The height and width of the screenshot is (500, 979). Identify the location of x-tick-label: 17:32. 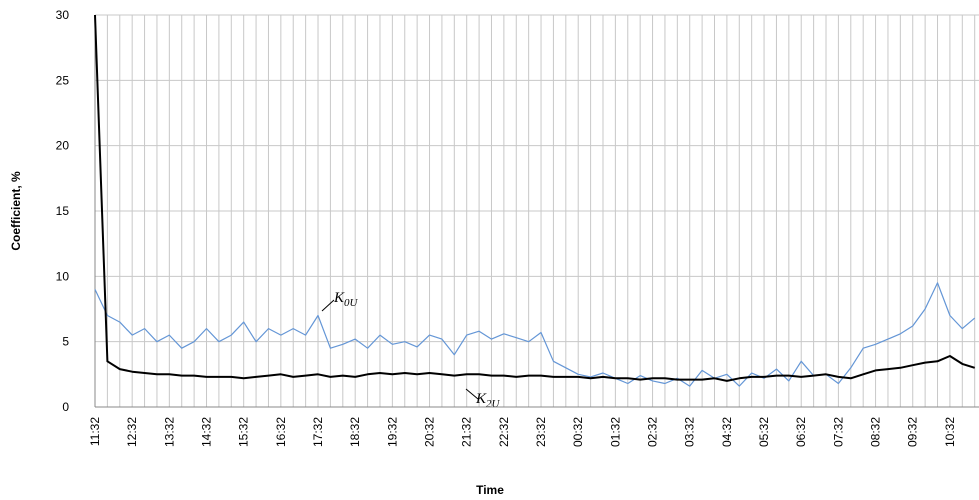
(318, 432).